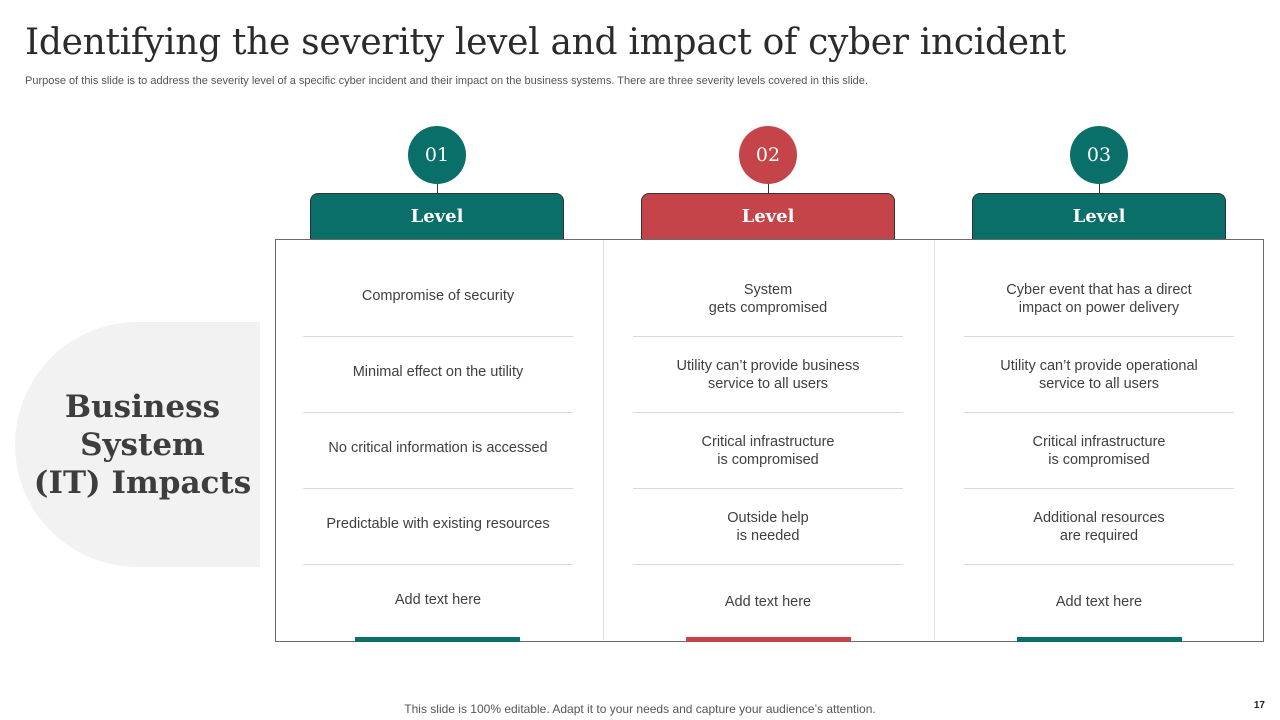  Describe the element at coordinates (768, 639) in the screenshot. I see `level-2-accent-bar` at that location.